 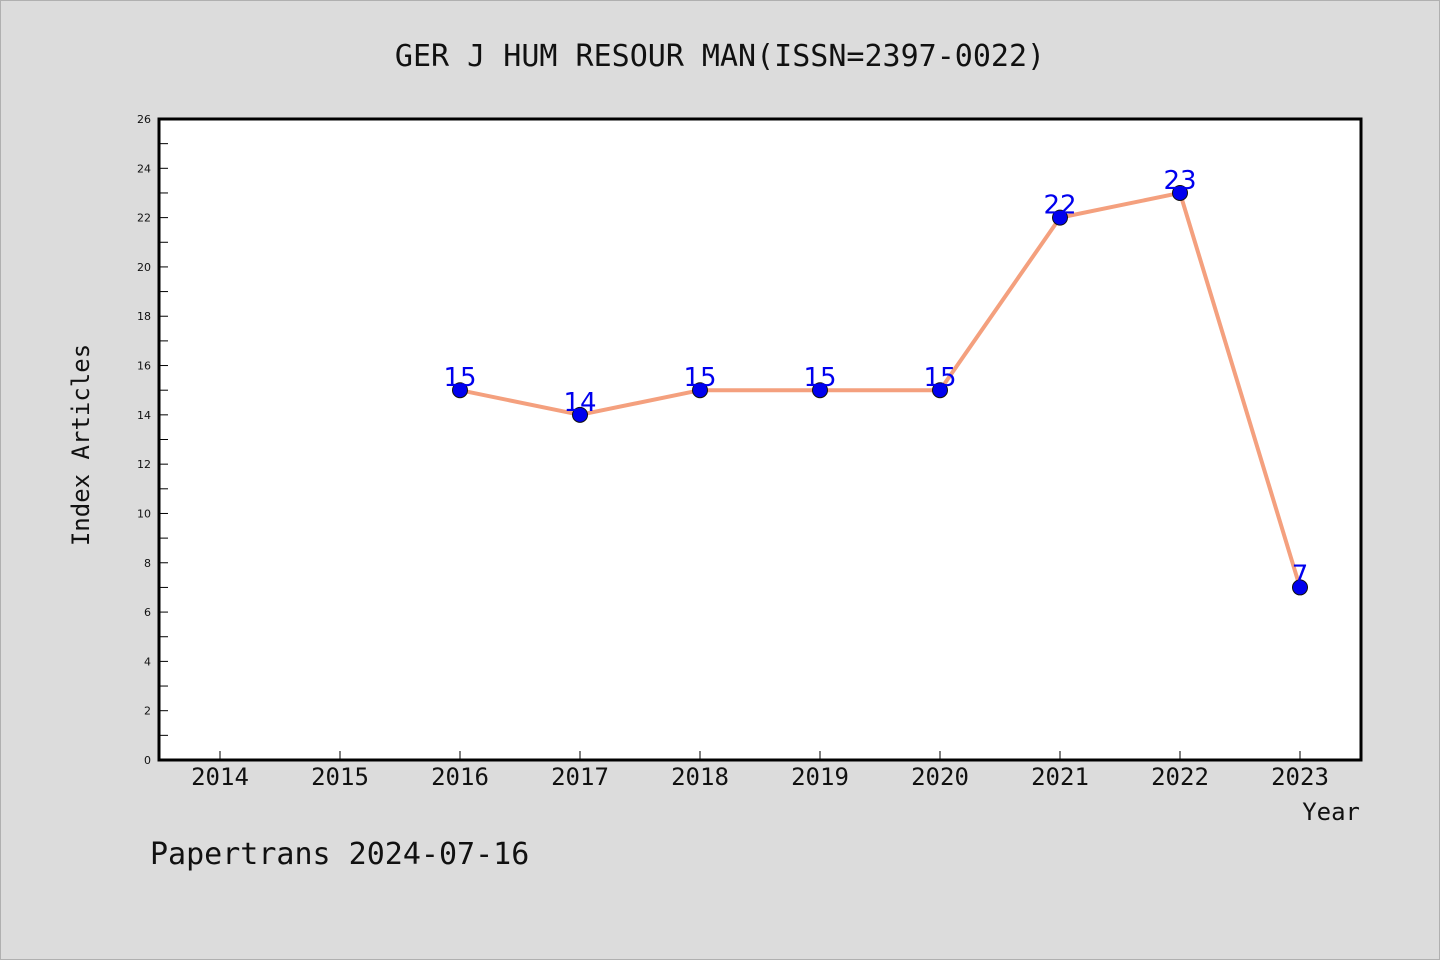 I want to click on chart-title: GER J HUM RESOUR MAN(ISSN=2397-0022), so click(x=720, y=56).